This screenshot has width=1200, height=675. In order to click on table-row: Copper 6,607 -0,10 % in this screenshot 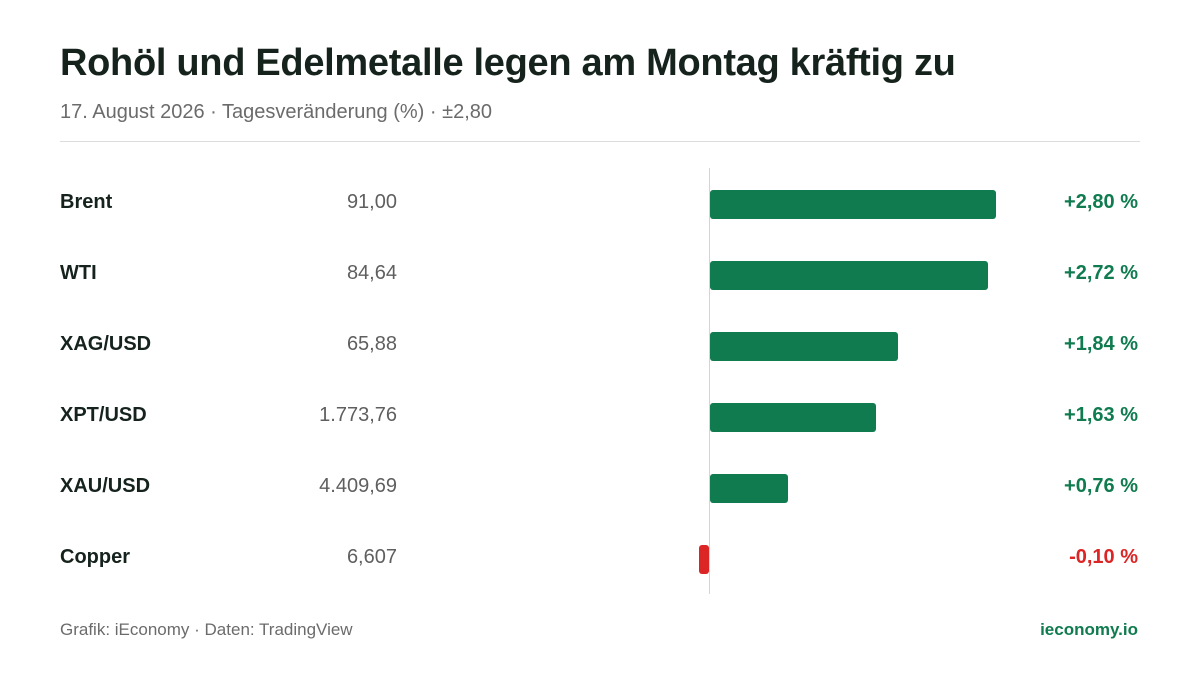, I will do `click(600, 559)`.